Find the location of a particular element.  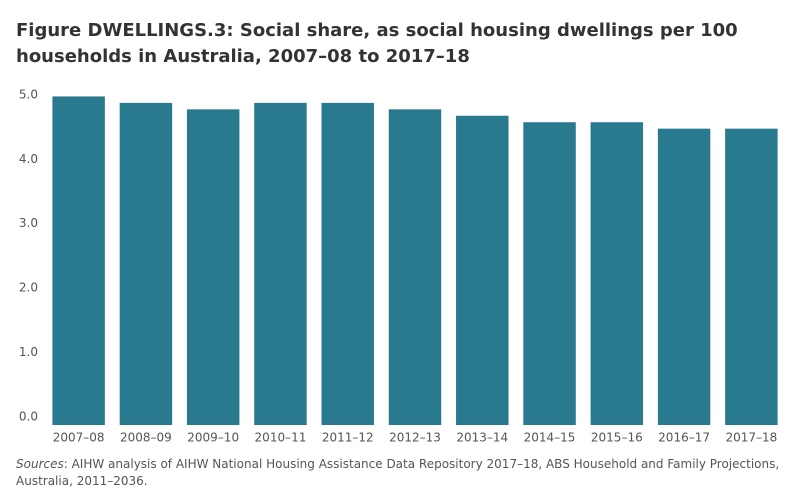

x-tick-label: 2014–15 is located at coordinates (550, 438).